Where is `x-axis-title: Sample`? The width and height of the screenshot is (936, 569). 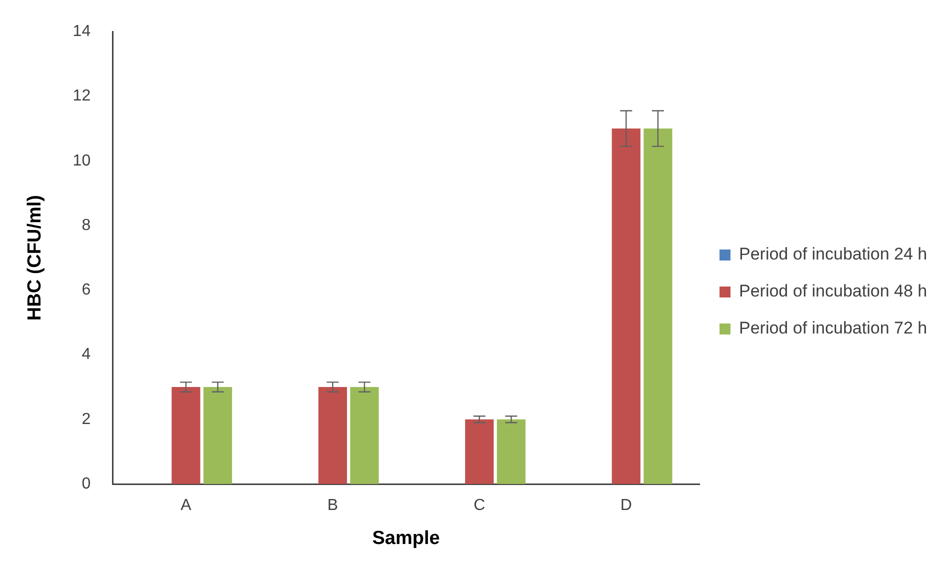
x-axis-title: Sample is located at coordinates (406, 538).